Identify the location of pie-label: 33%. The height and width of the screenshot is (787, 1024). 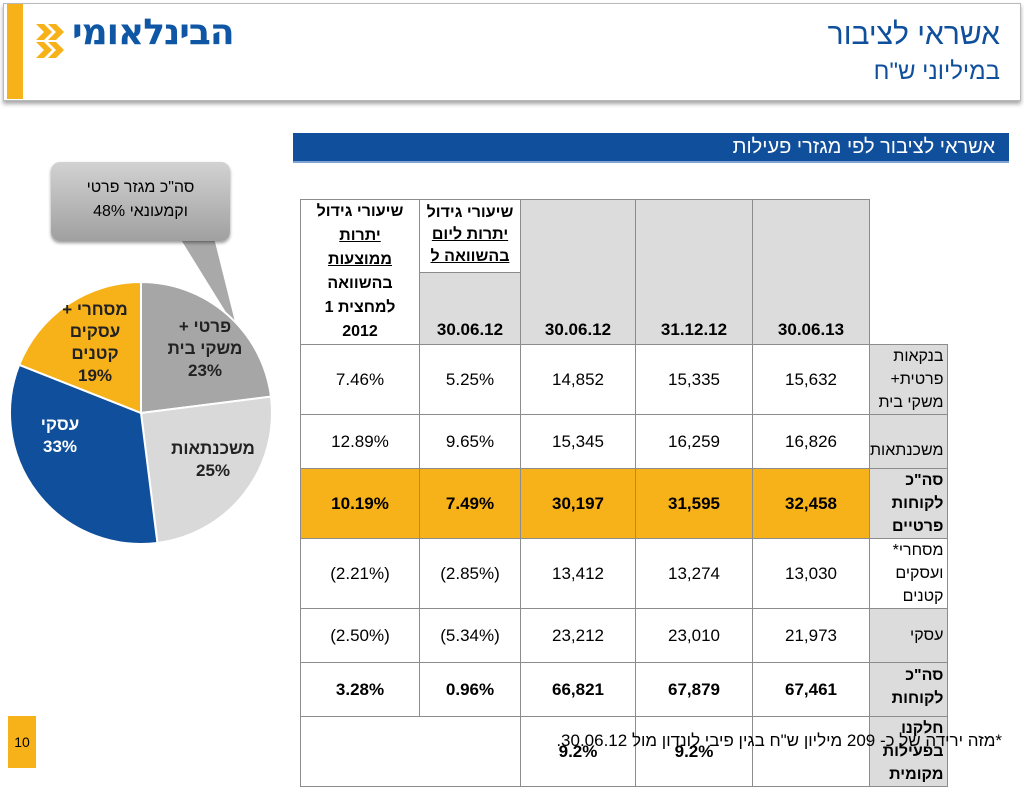
(60, 446).